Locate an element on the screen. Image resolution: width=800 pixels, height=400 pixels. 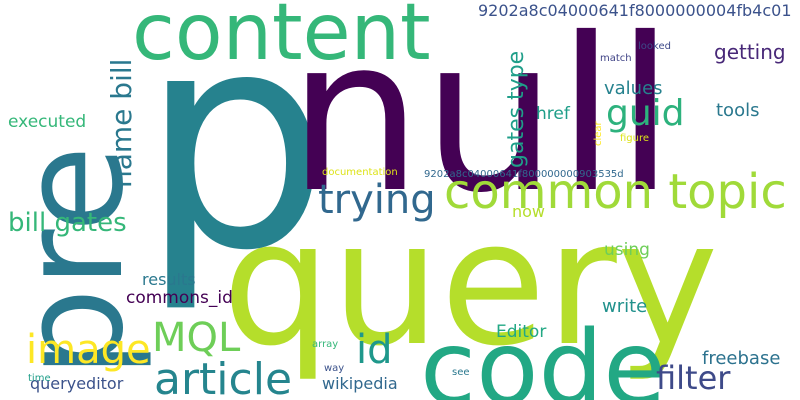
word-match: match is located at coordinates (616, 58).